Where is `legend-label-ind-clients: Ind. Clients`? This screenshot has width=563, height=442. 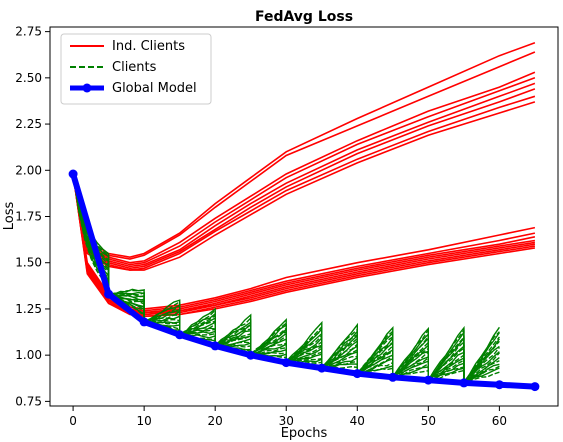
legend-label-ind-clients: Ind. Clients is located at coordinates (148, 46).